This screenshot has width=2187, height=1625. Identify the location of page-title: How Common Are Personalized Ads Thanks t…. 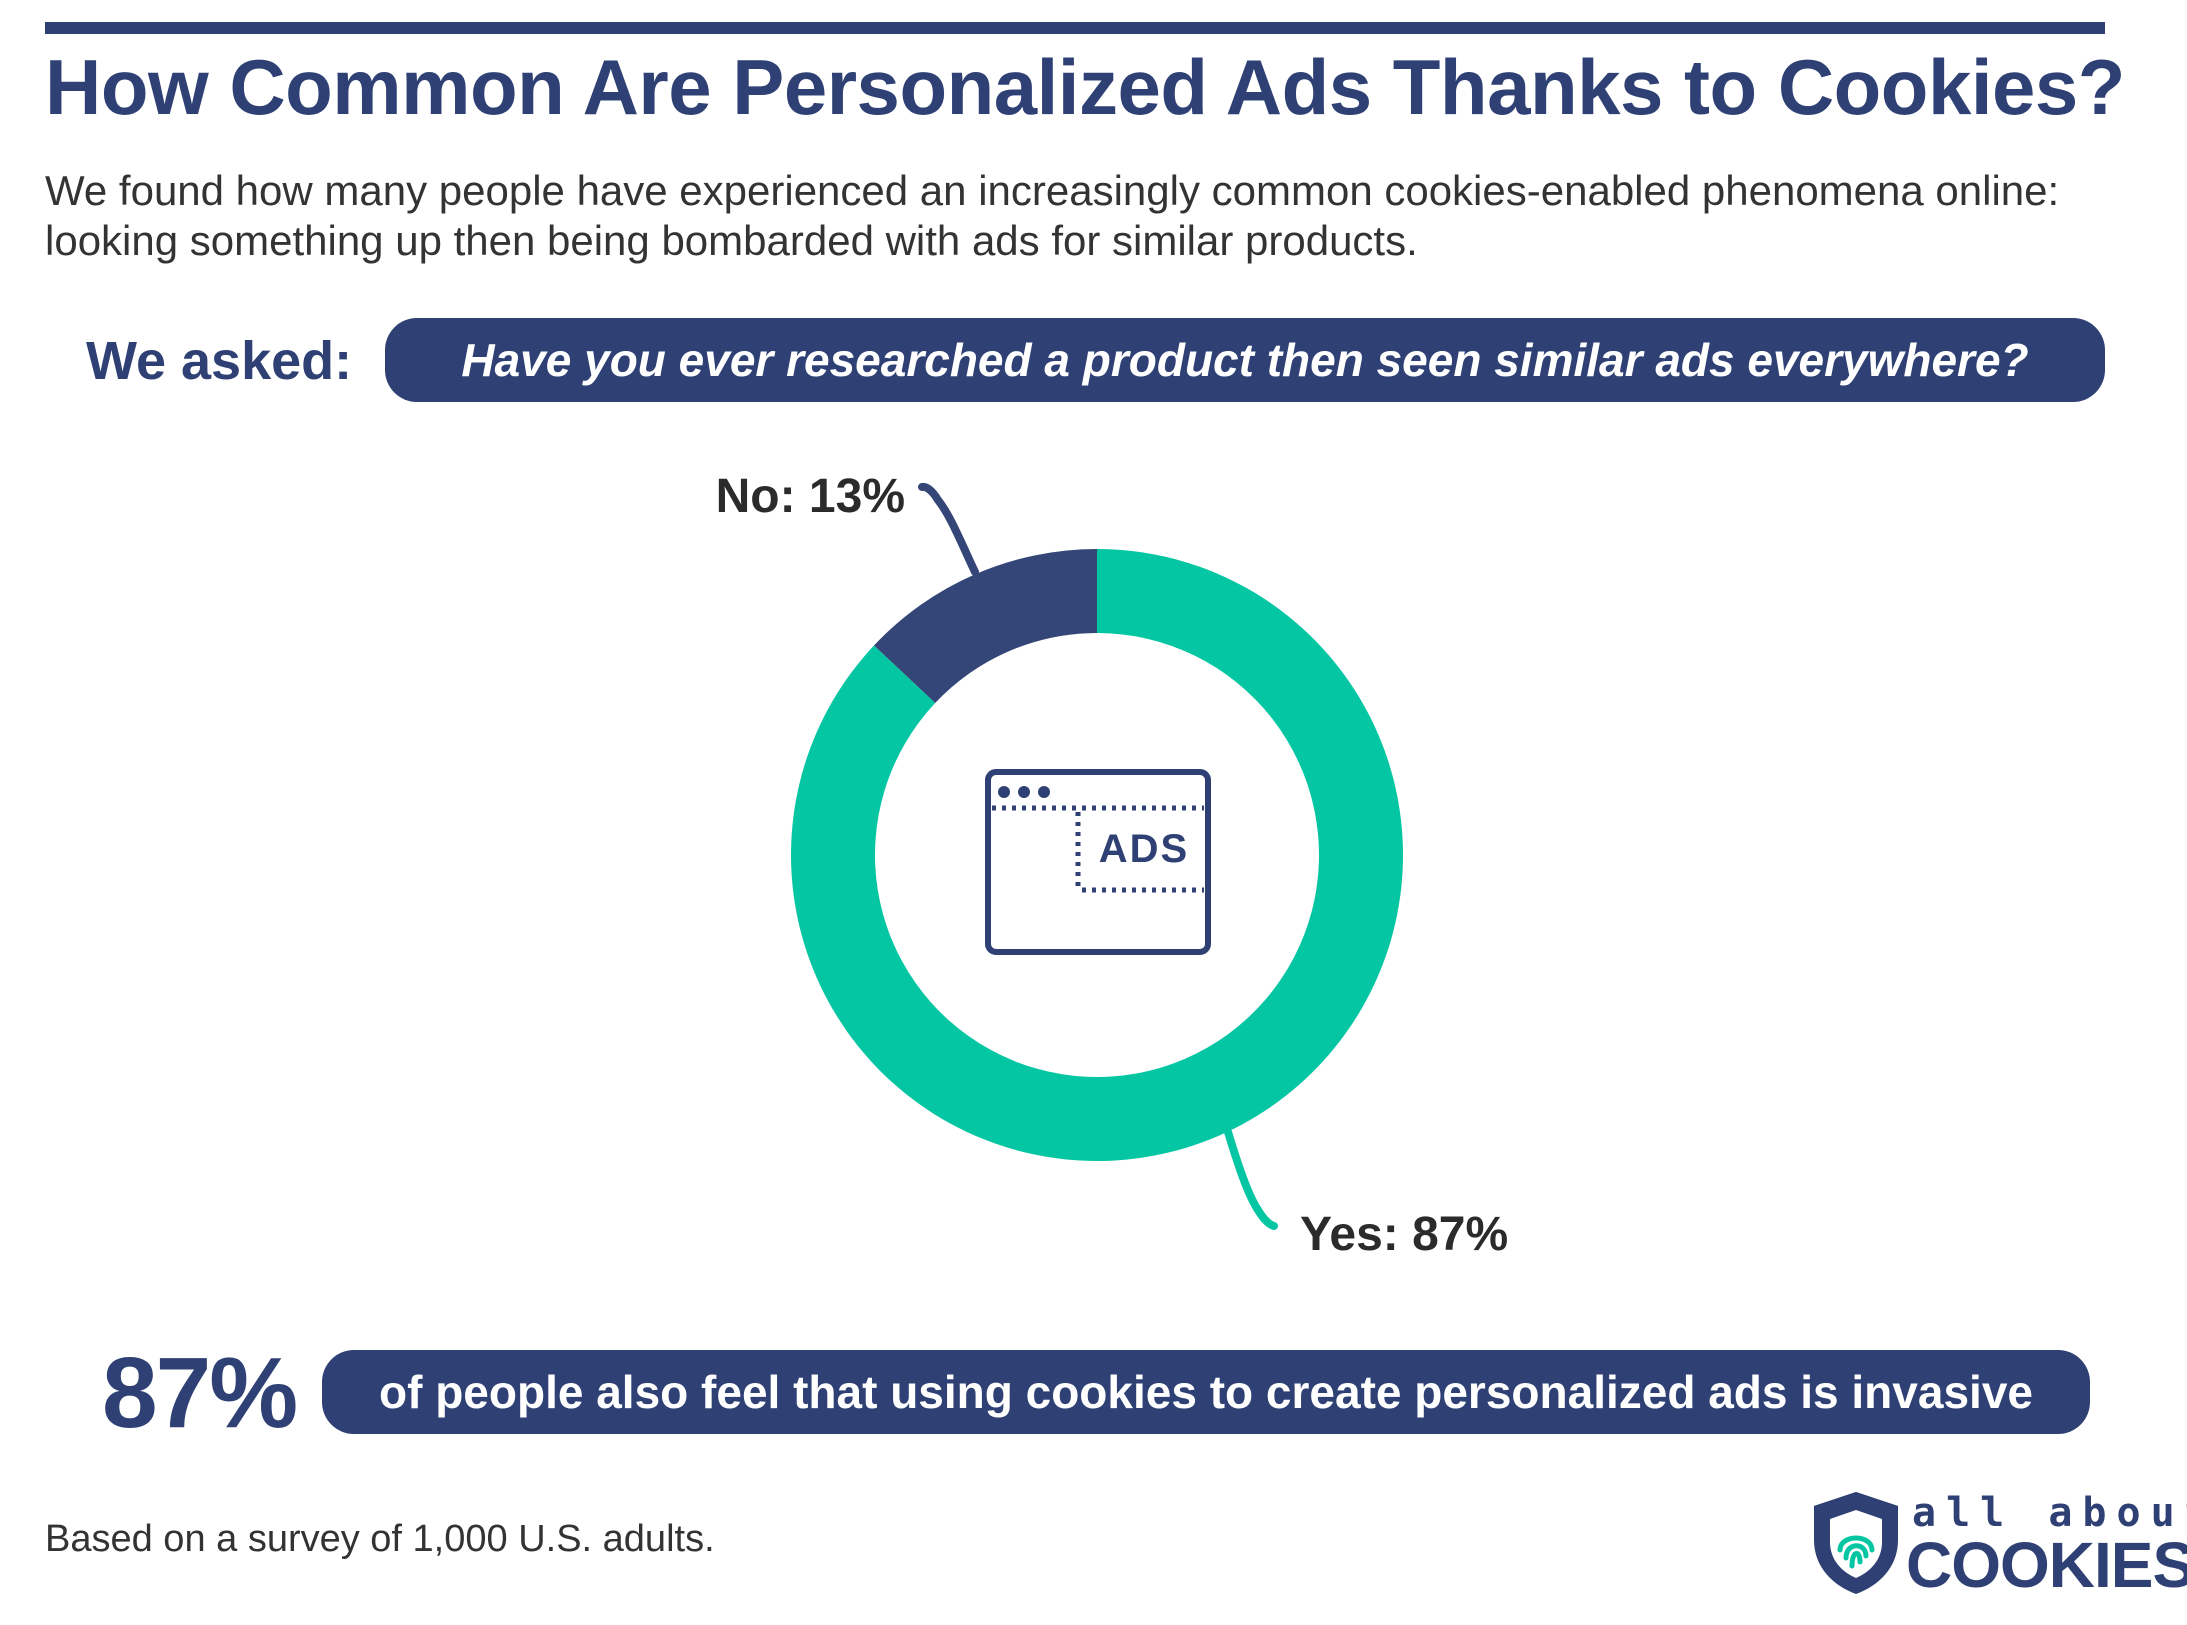
(1085, 87).